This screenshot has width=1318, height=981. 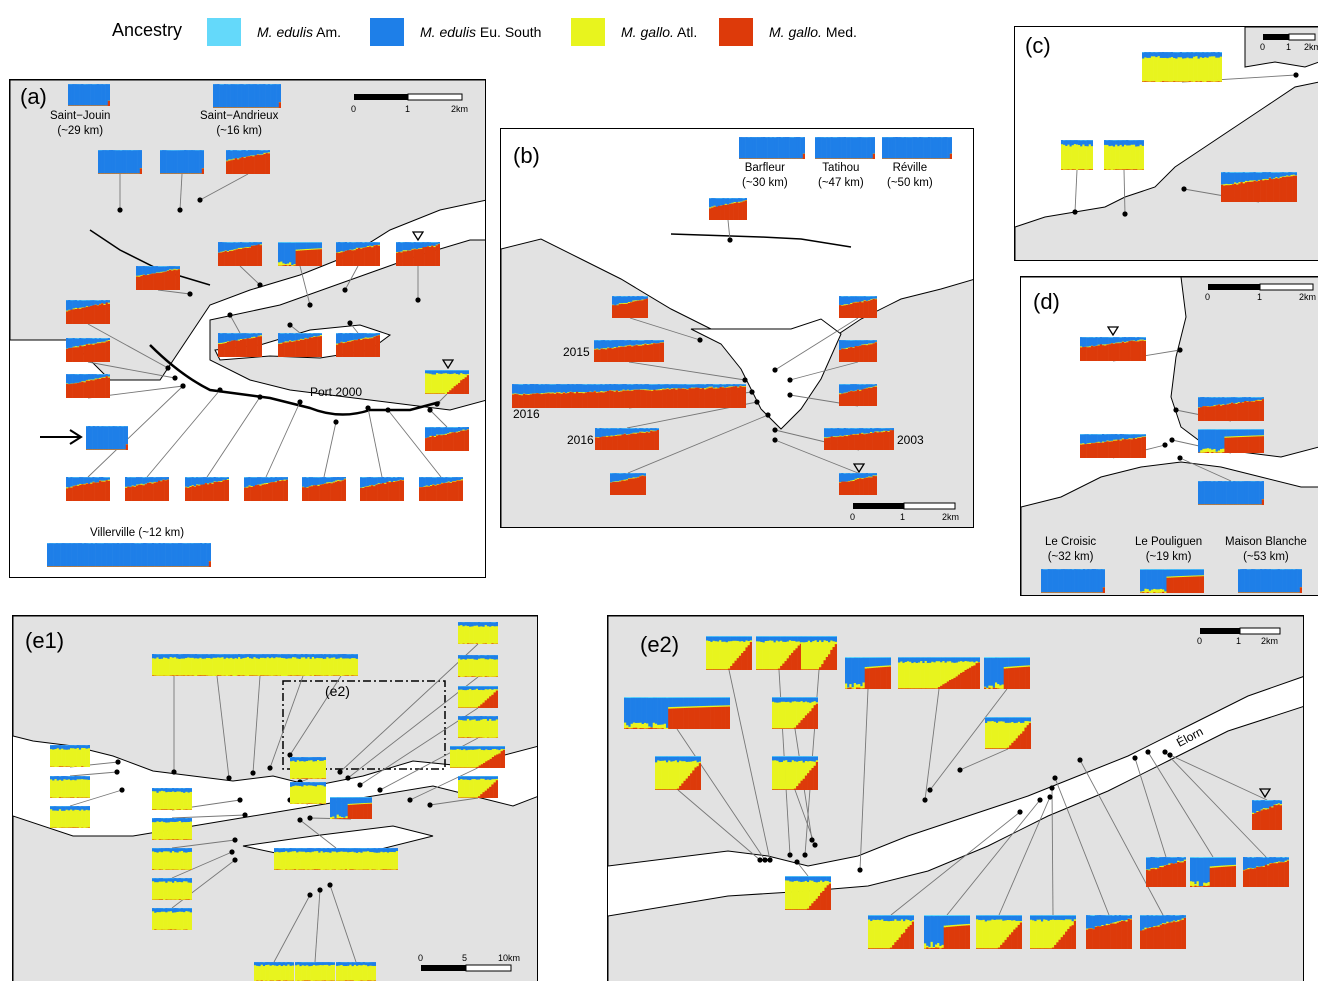 I want to click on scale-bar-e1: 0 5 10km, so click(x=469, y=967).